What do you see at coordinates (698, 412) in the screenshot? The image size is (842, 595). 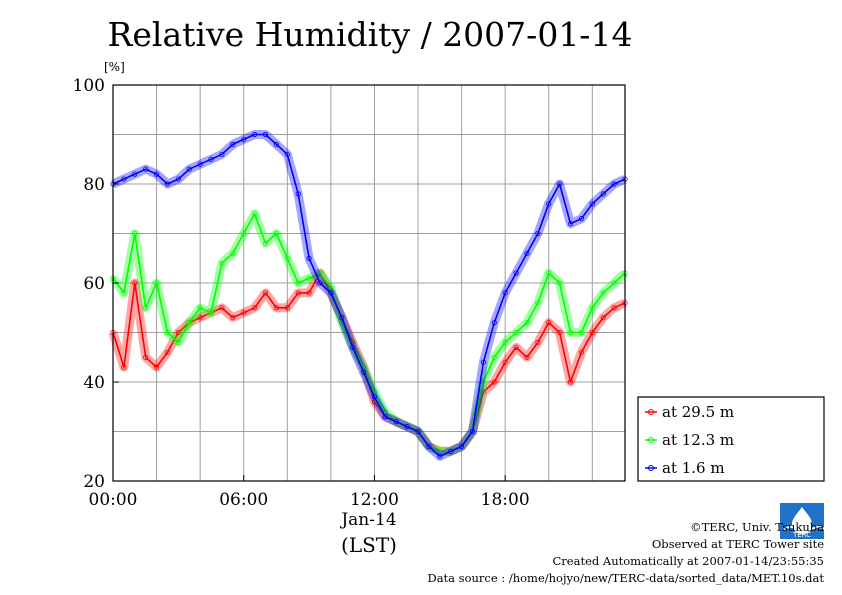 I see `legend-label: at 29.5 m` at bounding box center [698, 412].